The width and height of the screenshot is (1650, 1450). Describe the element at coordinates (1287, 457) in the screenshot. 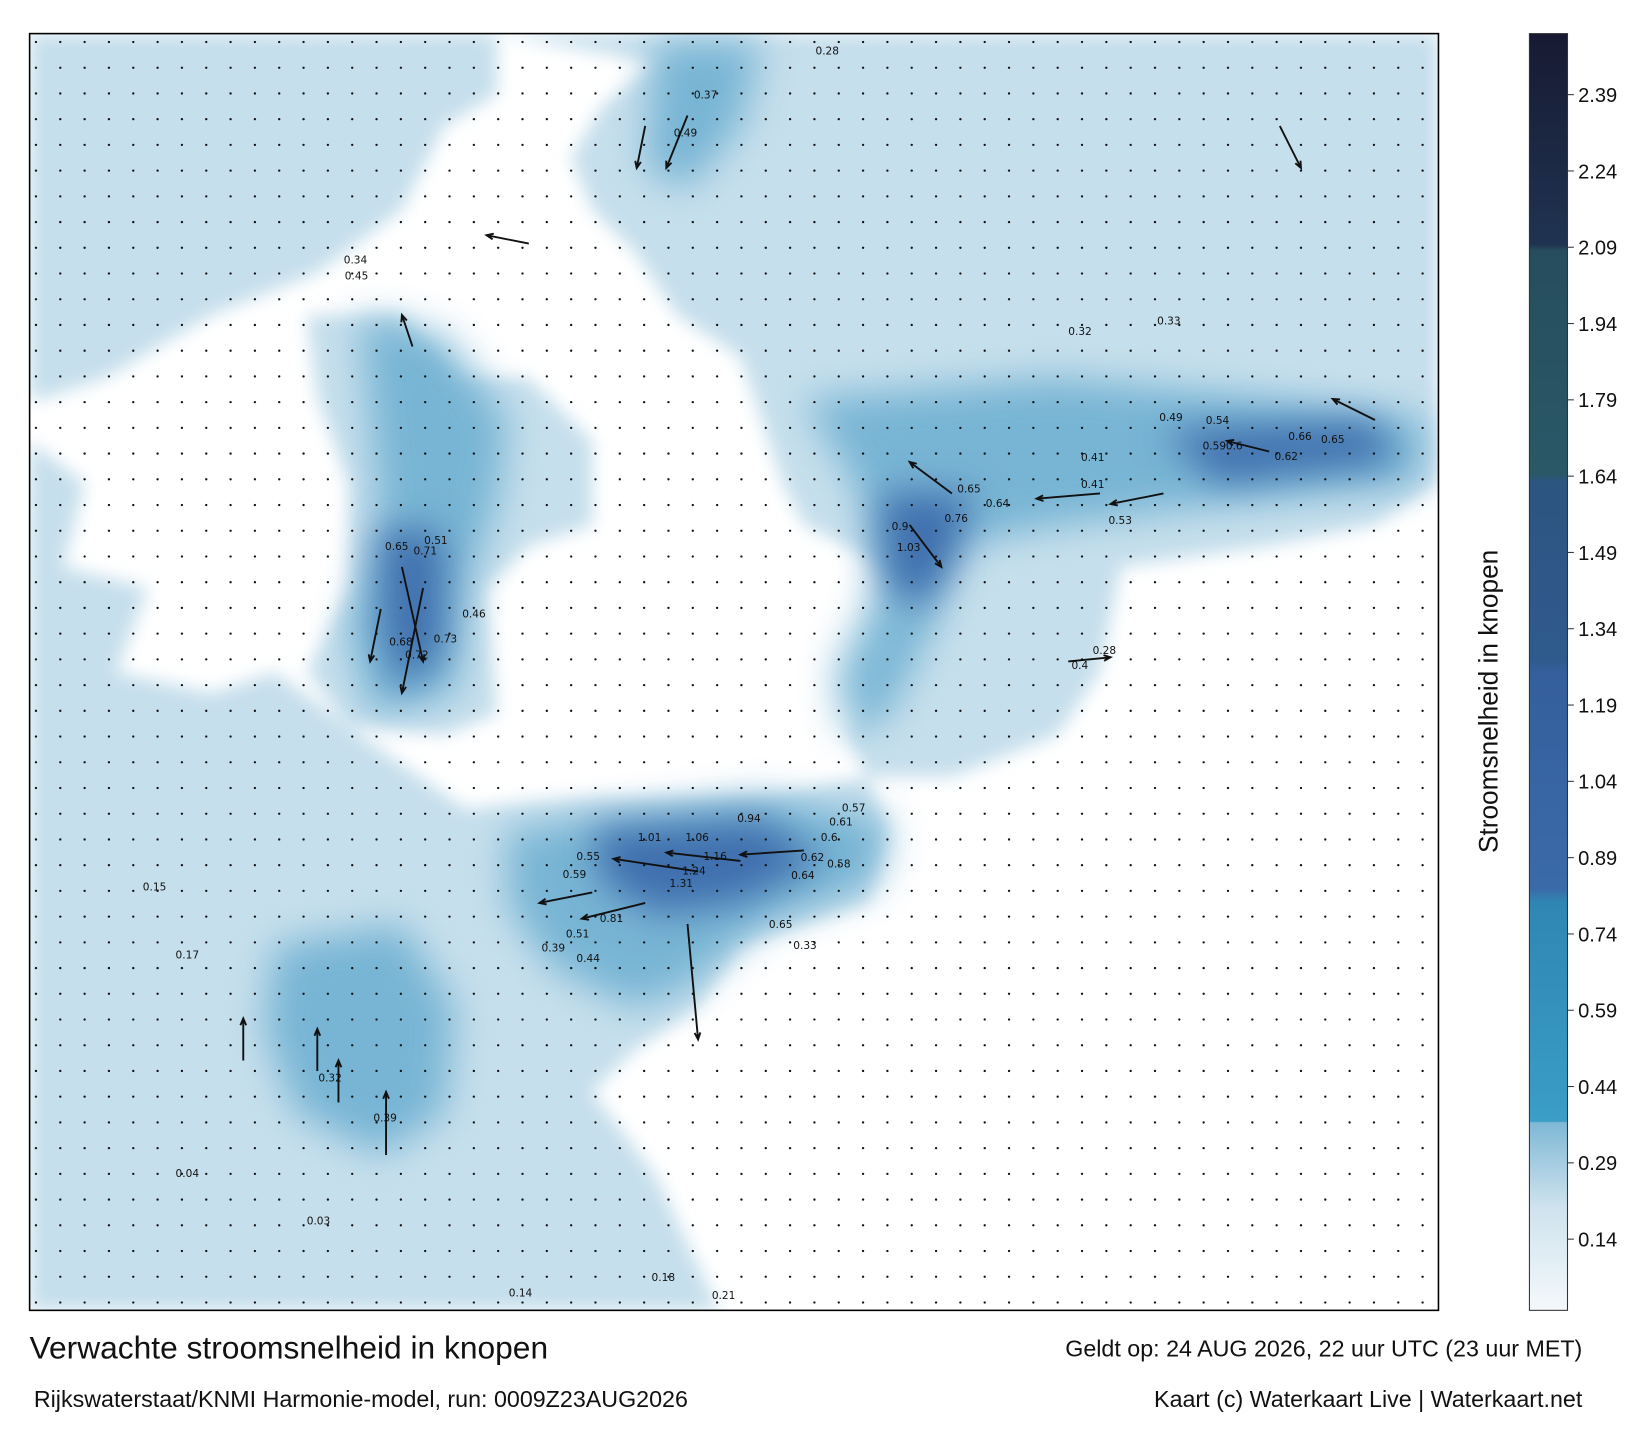

I see `value-label: 0.62` at that location.